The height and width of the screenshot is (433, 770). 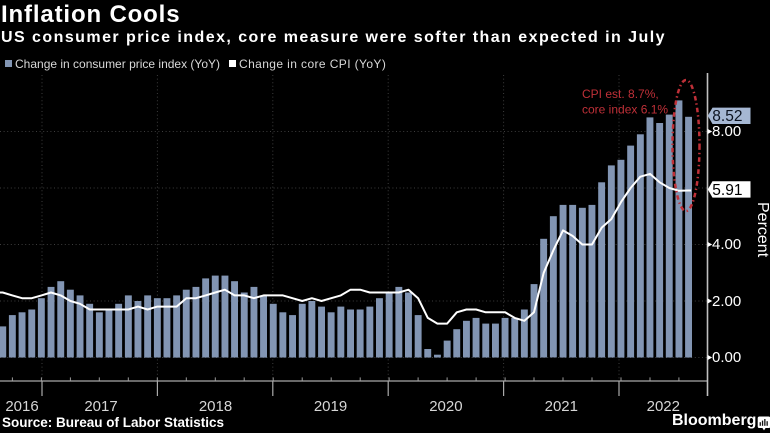 What do you see at coordinates (727, 116) in the screenshot?
I see `svg-text: 8.52` at bounding box center [727, 116].